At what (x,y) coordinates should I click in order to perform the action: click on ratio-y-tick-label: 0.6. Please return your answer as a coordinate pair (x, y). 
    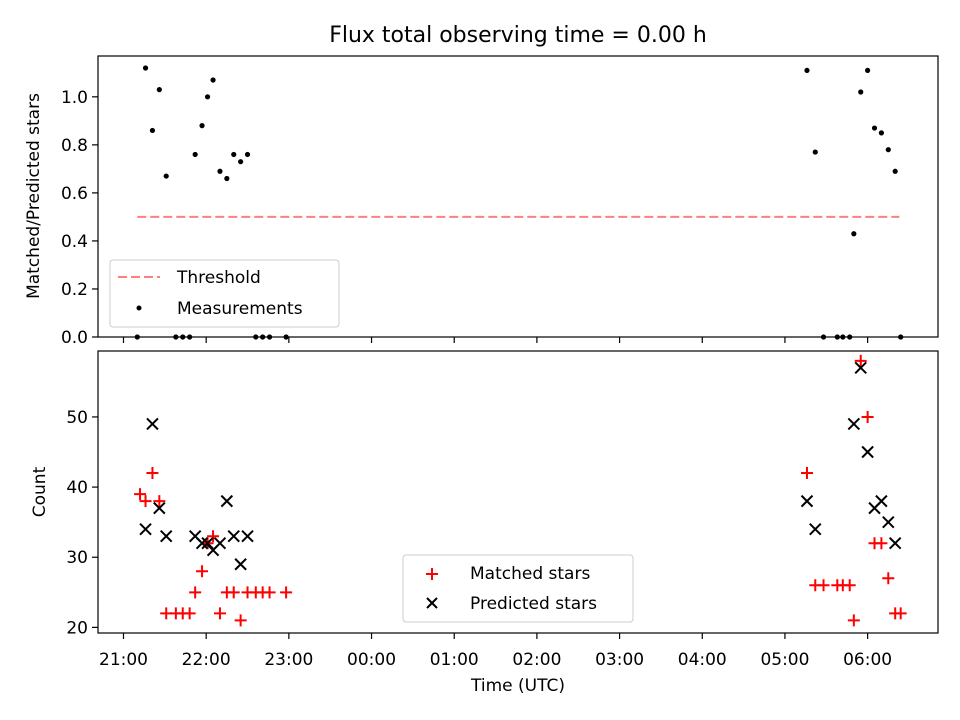
    Looking at the image, I should click on (74, 194).